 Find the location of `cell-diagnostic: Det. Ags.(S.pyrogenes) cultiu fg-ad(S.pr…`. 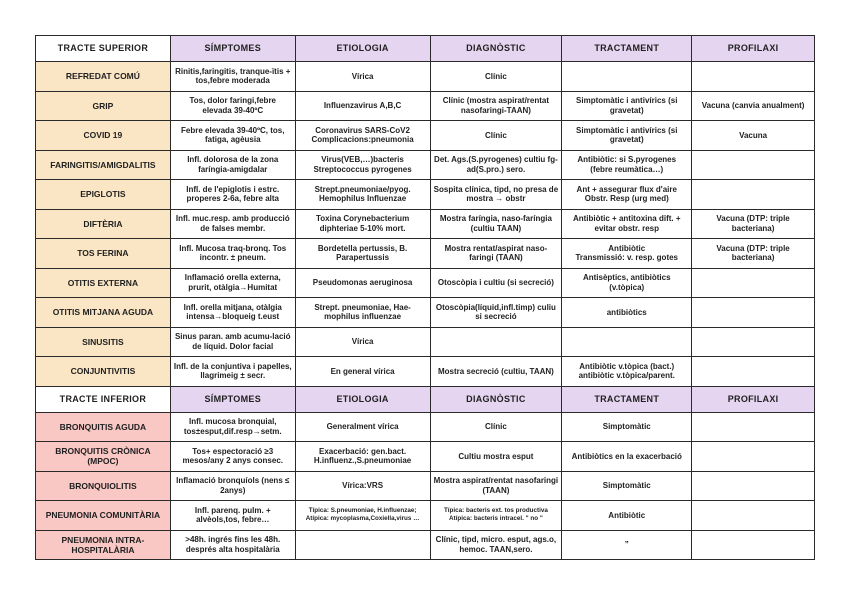

cell-diagnostic: Det. Ags.(S.pyrogenes) cultiu fg-ad(S.pr… is located at coordinates (496, 165).